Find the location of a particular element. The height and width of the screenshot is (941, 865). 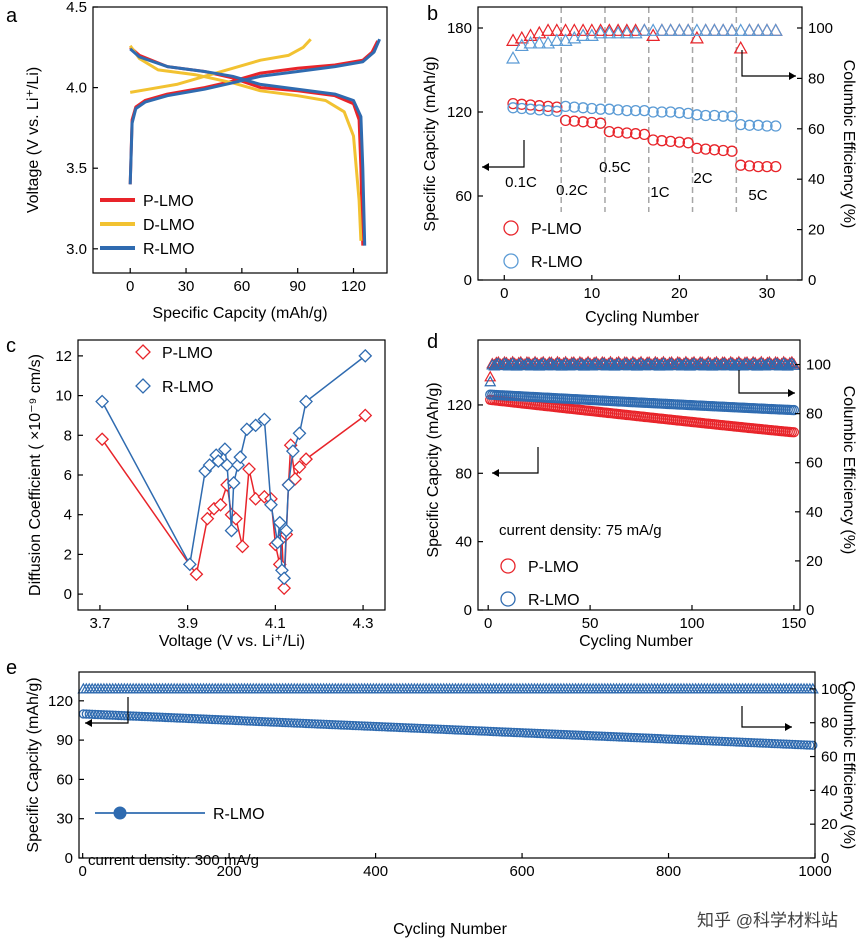

x-axis-label: Specific Capcity (mAh/g) is located at coordinates (239, 313).